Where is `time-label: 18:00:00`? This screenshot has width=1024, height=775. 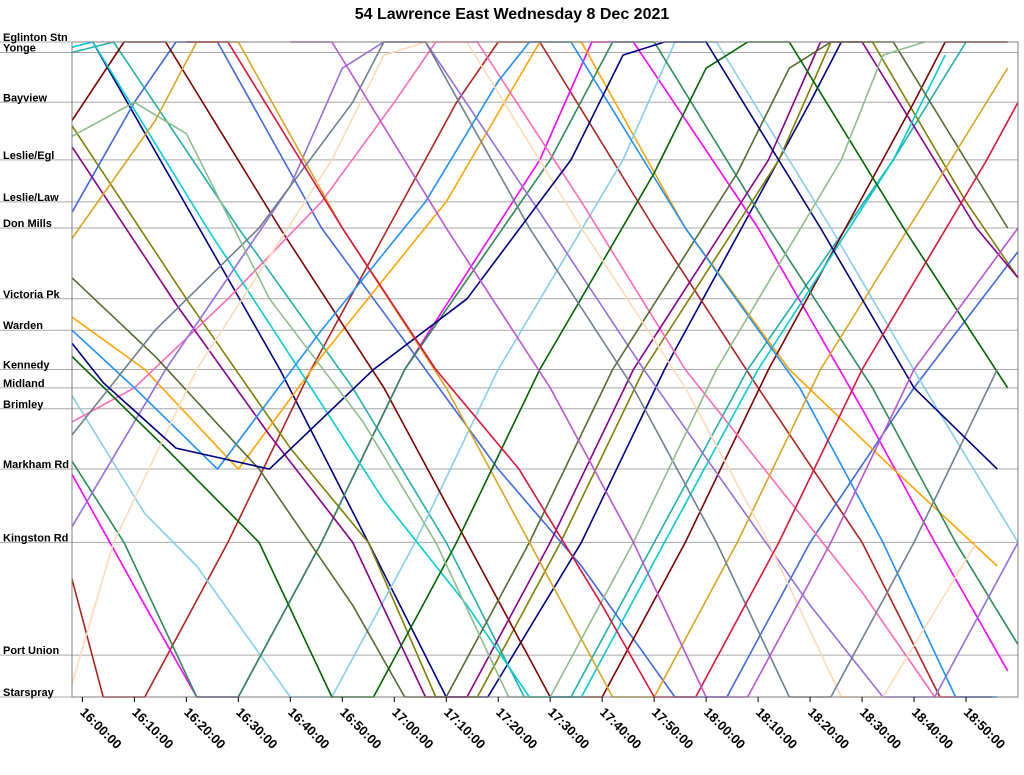
time-label: 18:00:00 is located at coordinates (724, 728).